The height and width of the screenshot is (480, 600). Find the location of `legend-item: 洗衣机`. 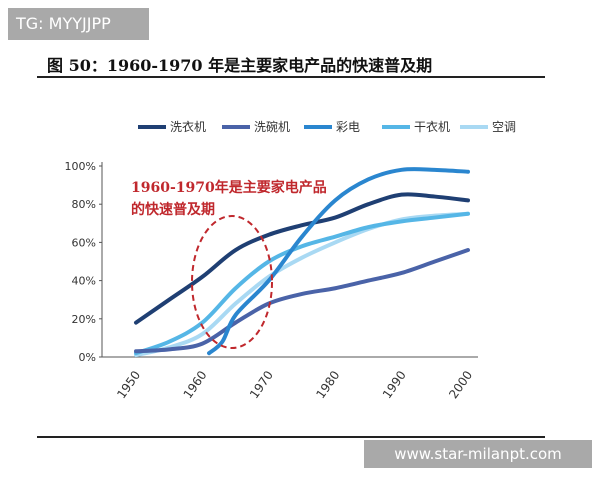

legend-item: 洗衣机 is located at coordinates (172, 126).